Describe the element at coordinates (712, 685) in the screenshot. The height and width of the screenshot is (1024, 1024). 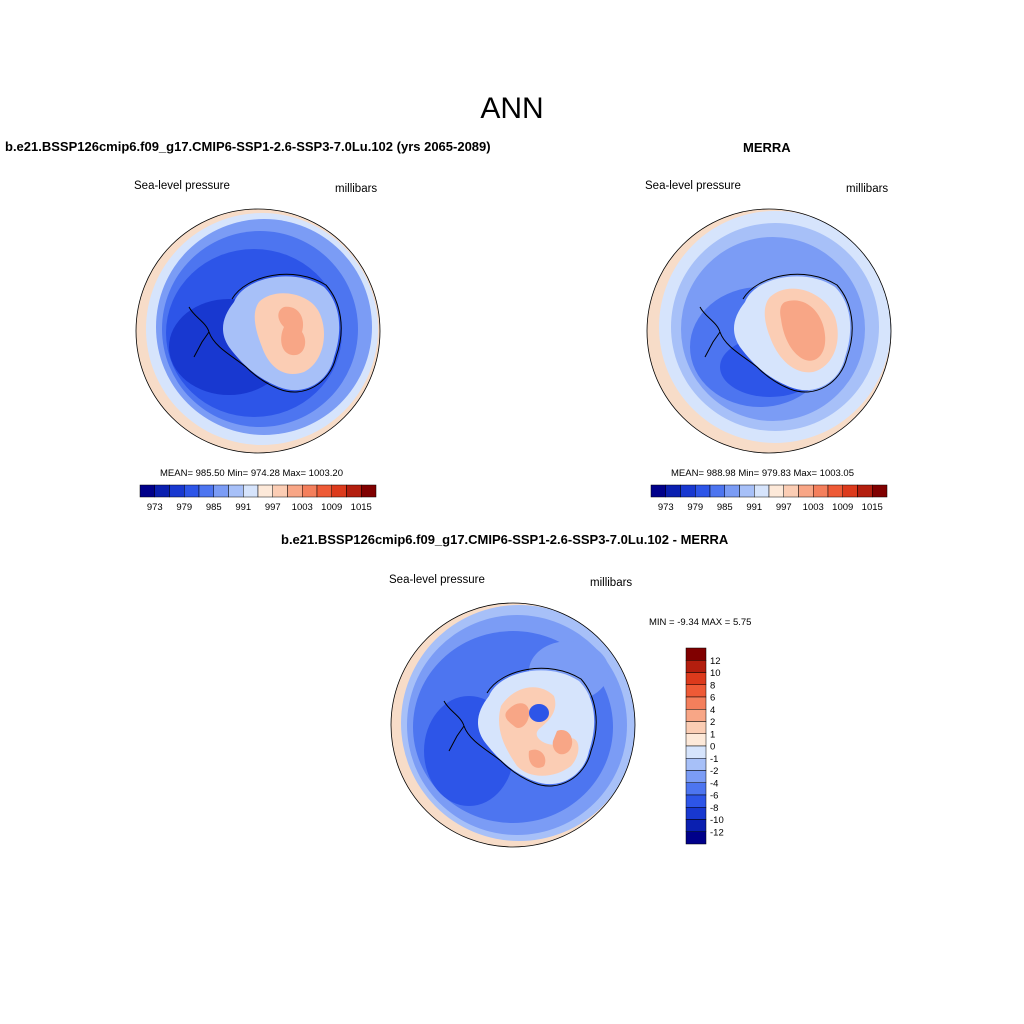
I see `colorbar-tick-label: 8` at that location.